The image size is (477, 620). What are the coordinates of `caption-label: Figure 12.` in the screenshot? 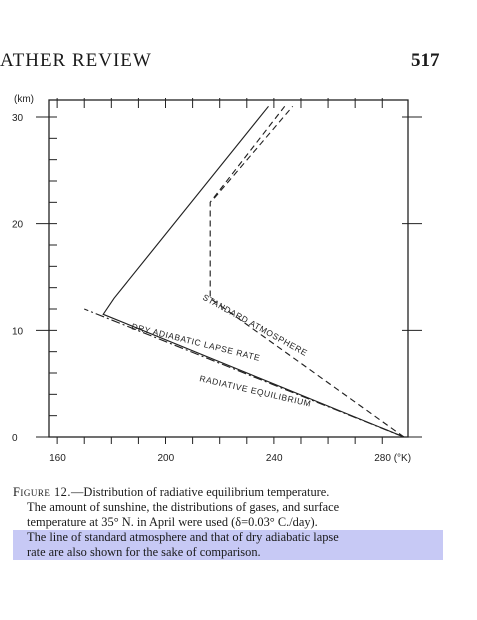 It's located at (42, 492).